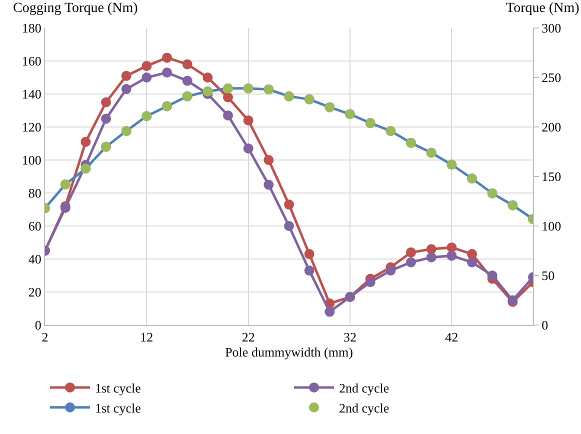 The image size is (581, 434). I want to click on x-tick-label: 42, so click(451, 337).